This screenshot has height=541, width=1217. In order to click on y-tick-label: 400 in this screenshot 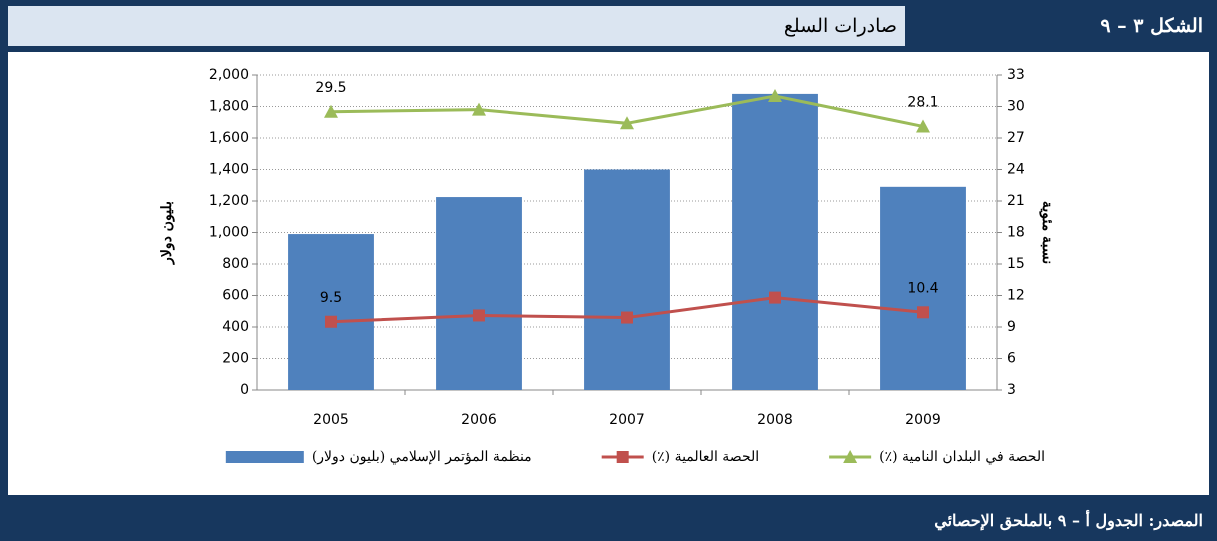, I will do `click(235, 327)`.